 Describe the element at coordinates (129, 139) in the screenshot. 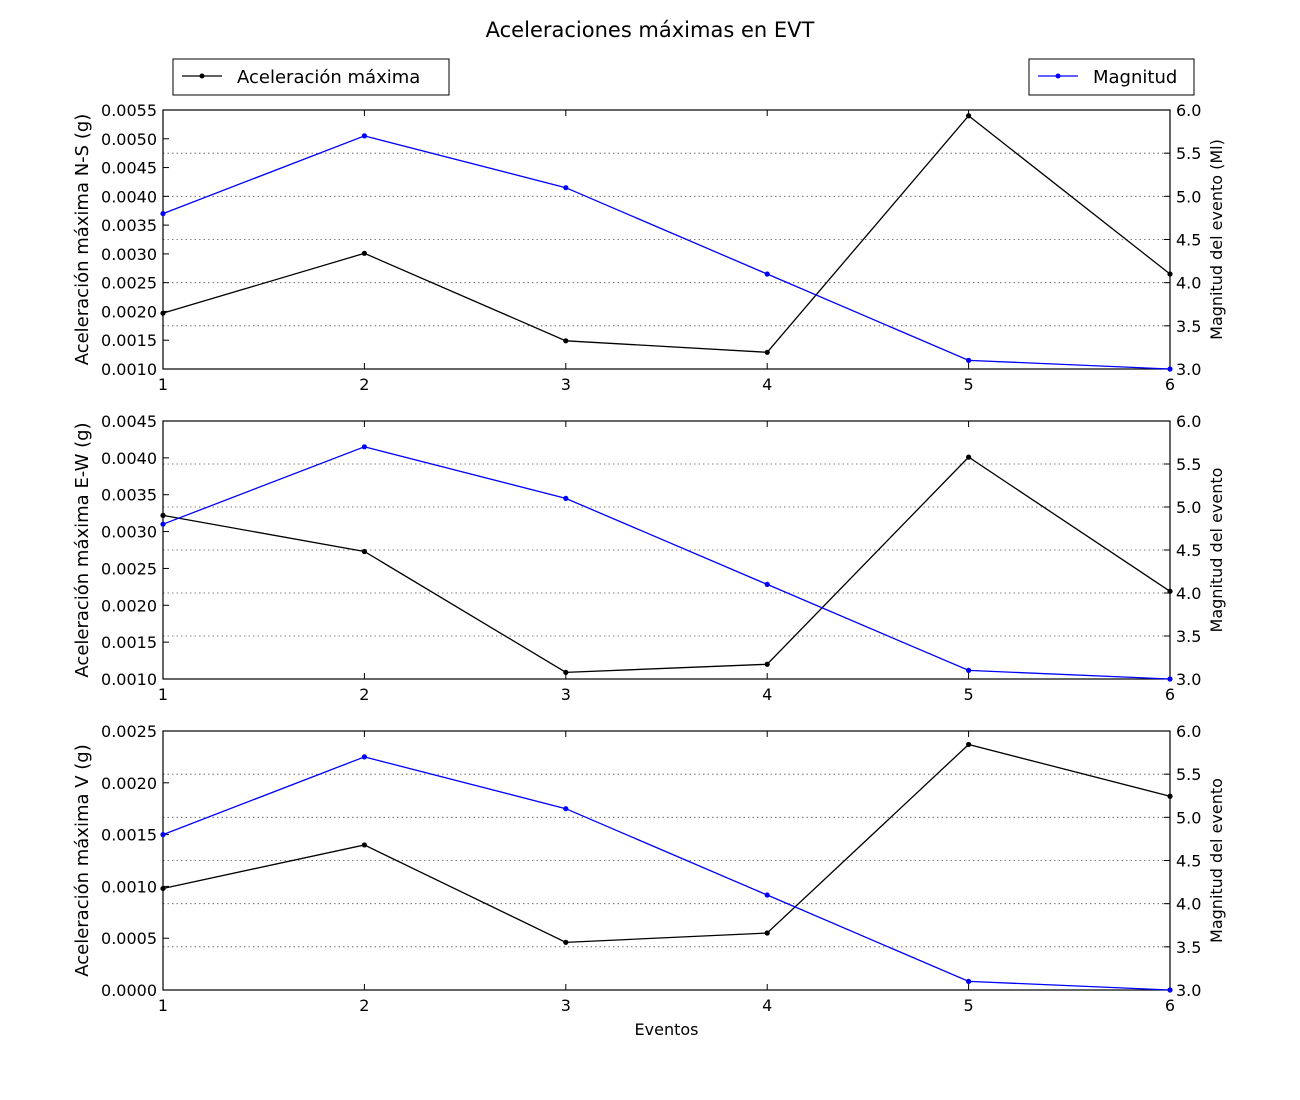

I see `y-tick-label-left: 0.0050` at that location.